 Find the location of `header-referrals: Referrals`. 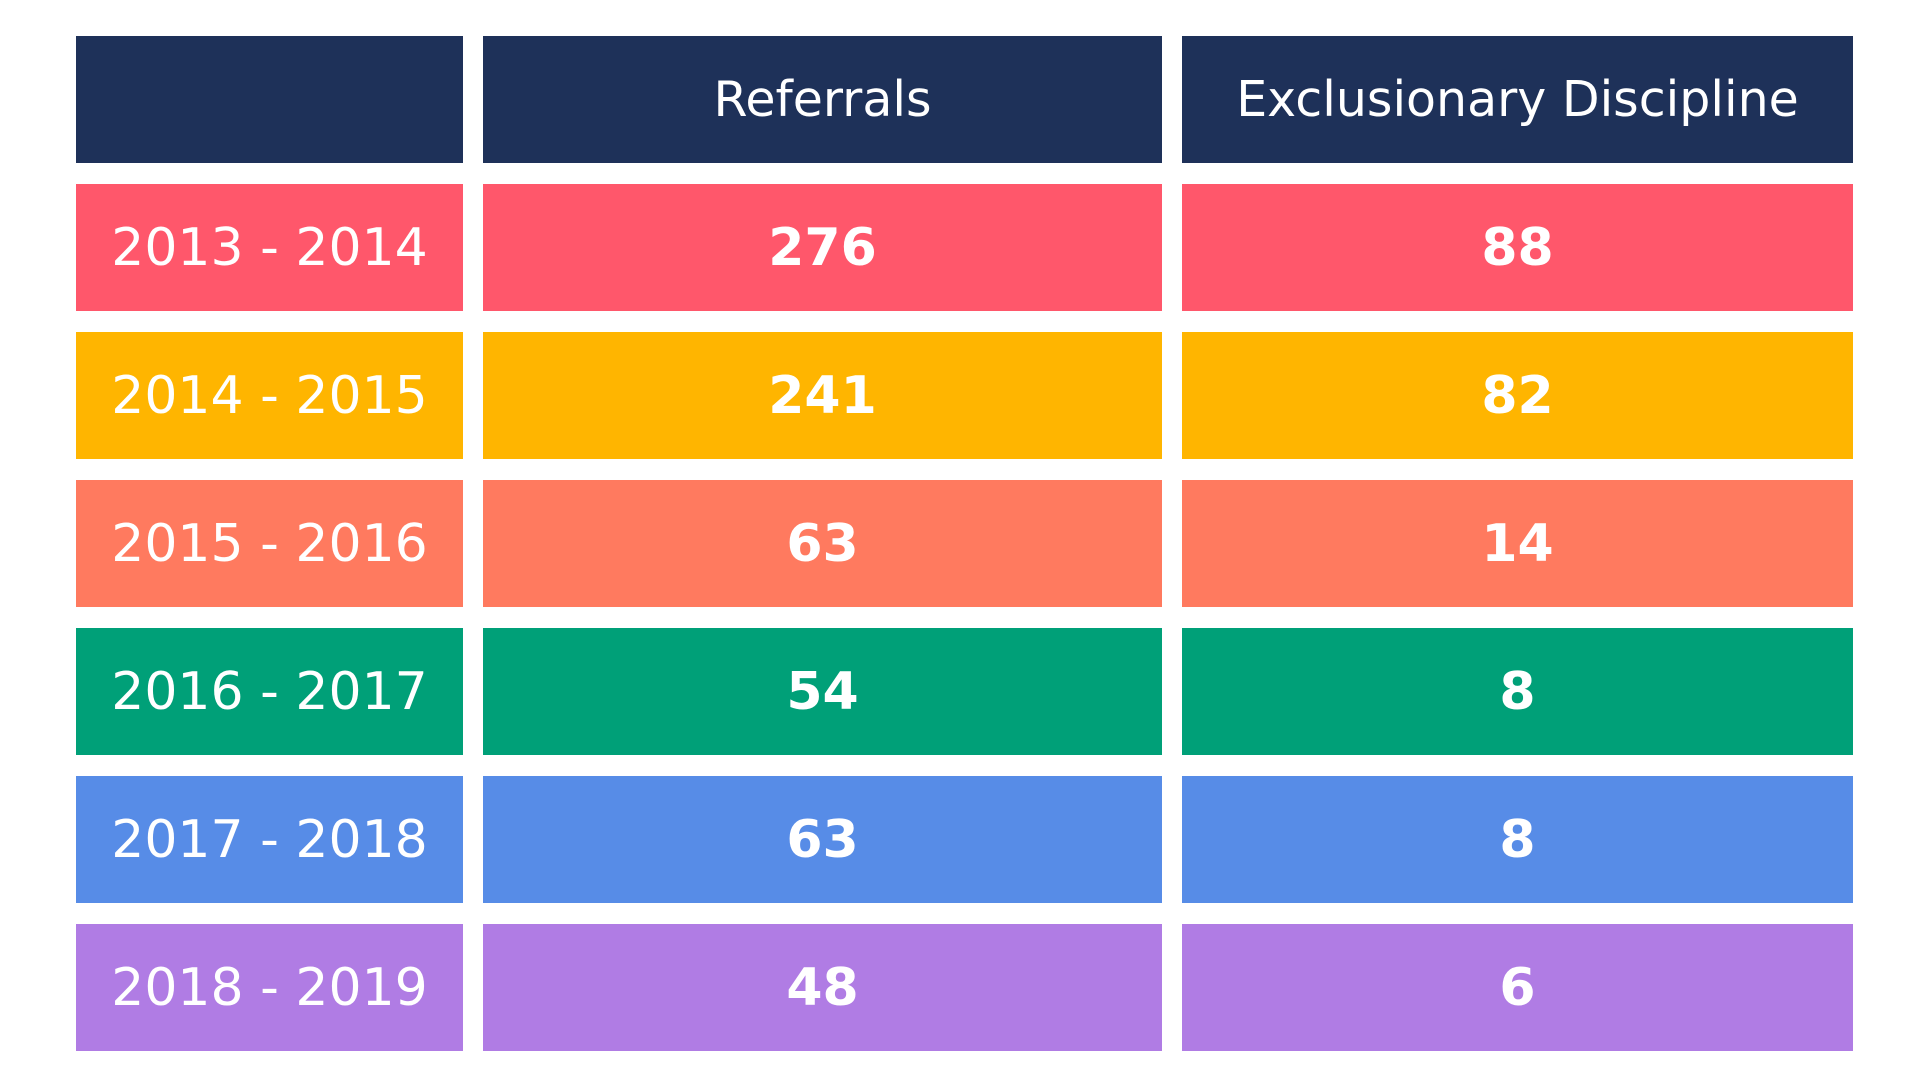

header-referrals: Referrals is located at coordinates (822, 99).